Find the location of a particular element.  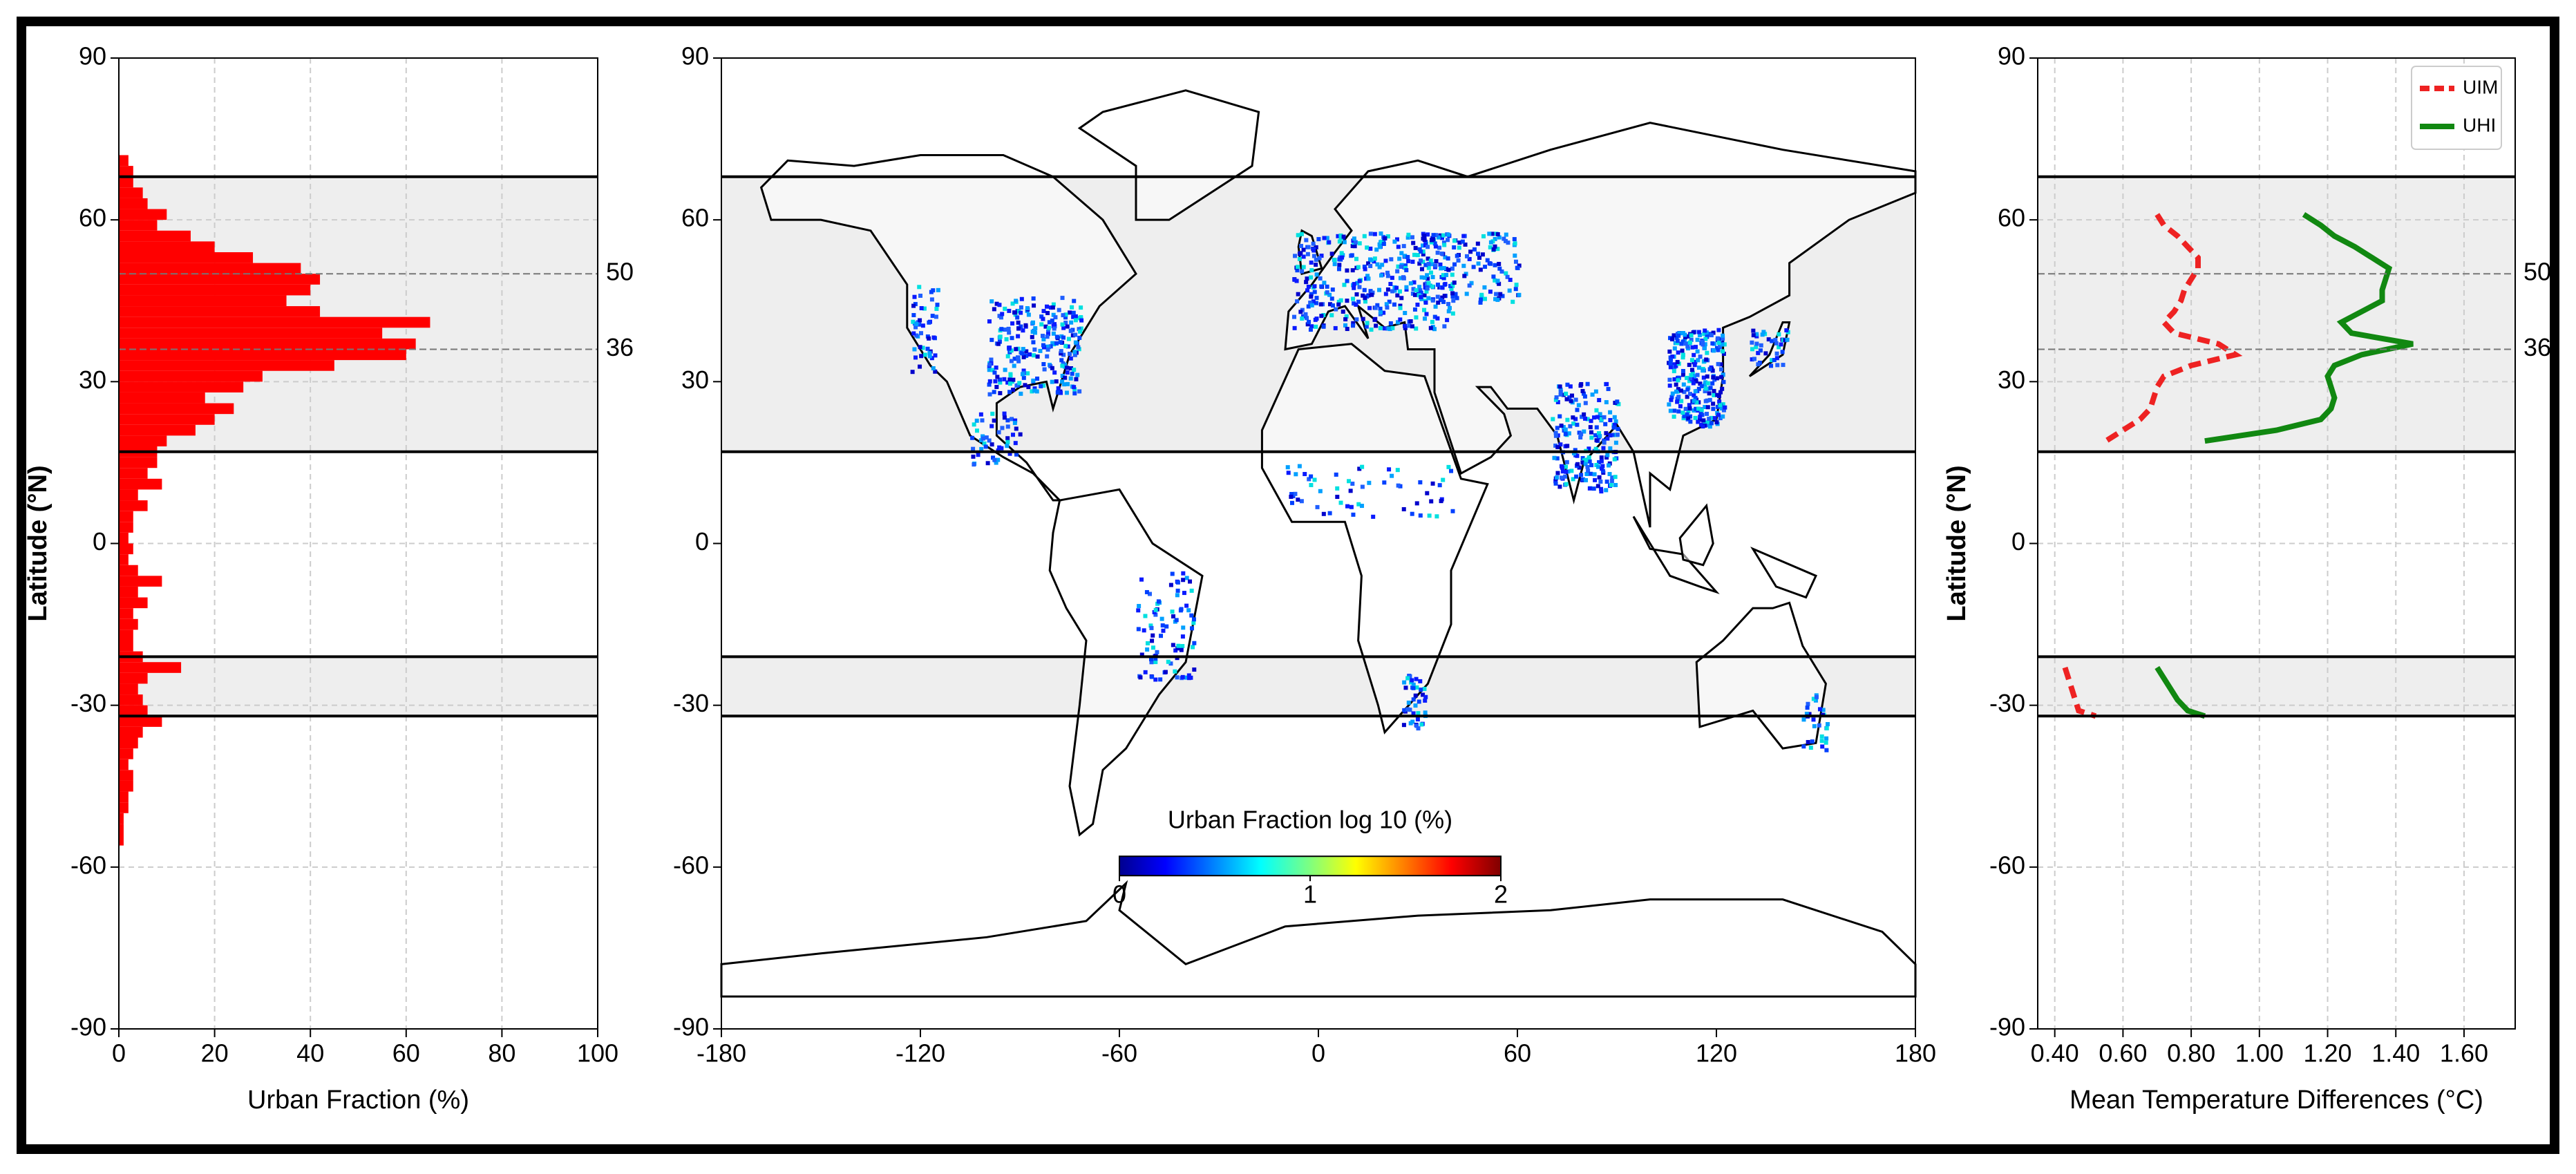

y-tick-label: -30 is located at coordinates (691, 703).